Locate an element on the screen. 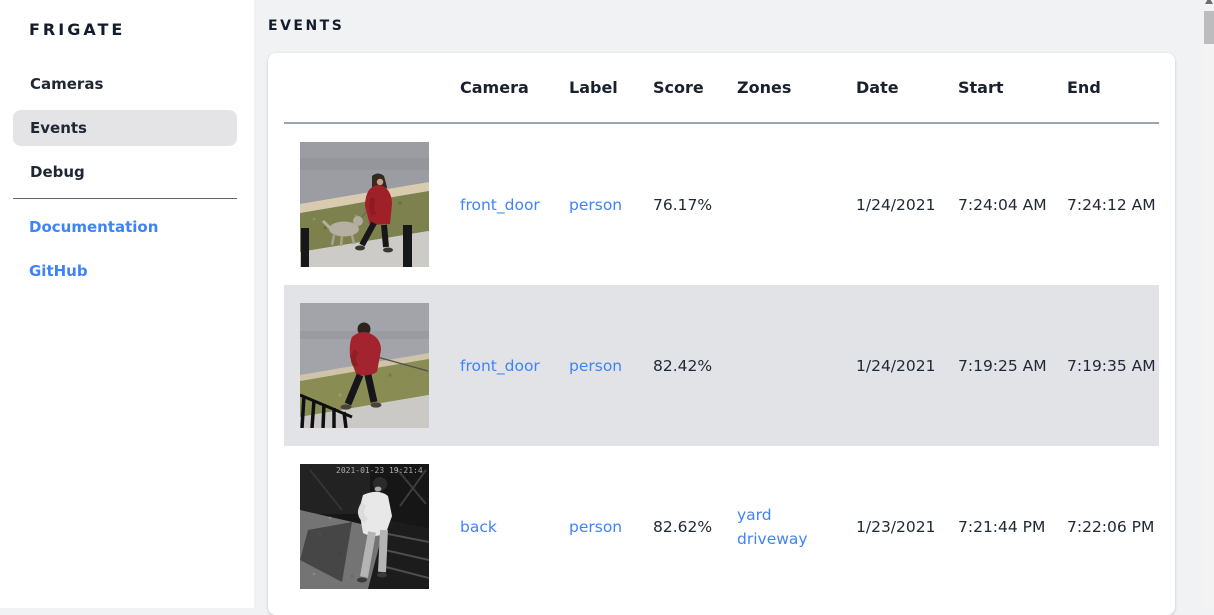 The width and height of the screenshot is (1214, 615). column-header-label: Label is located at coordinates (595, 88).